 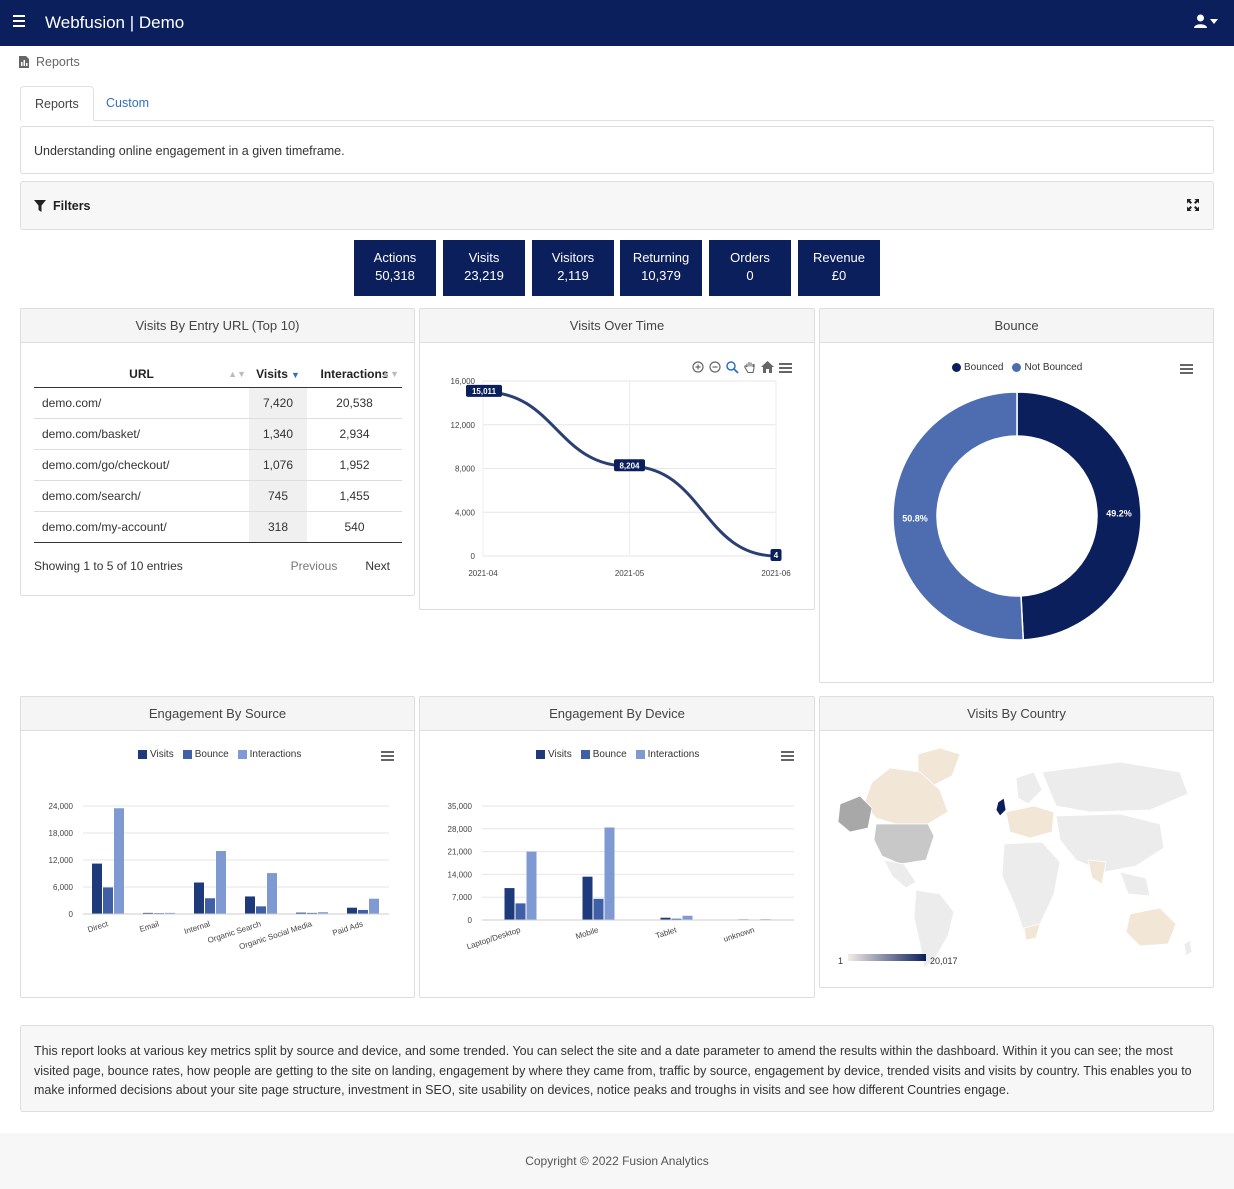 I want to click on kpi-value: 23,219, so click(x=484, y=275).